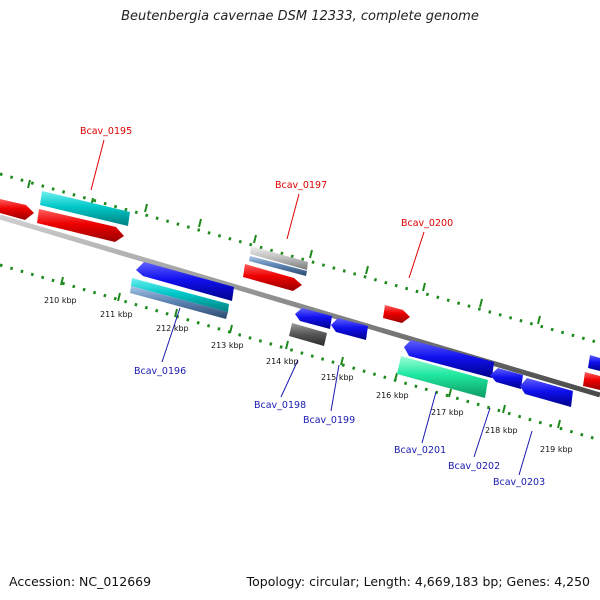  I want to click on gene-steel-lower, so click(179, 302).